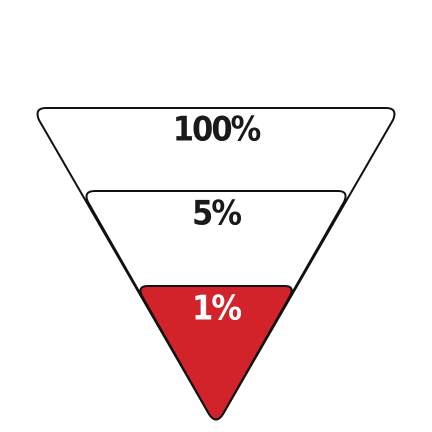 This screenshot has height=432, width=432. Describe the element at coordinates (217, 130) in the screenshot. I see `funnel-level-1-label: 100%` at that location.